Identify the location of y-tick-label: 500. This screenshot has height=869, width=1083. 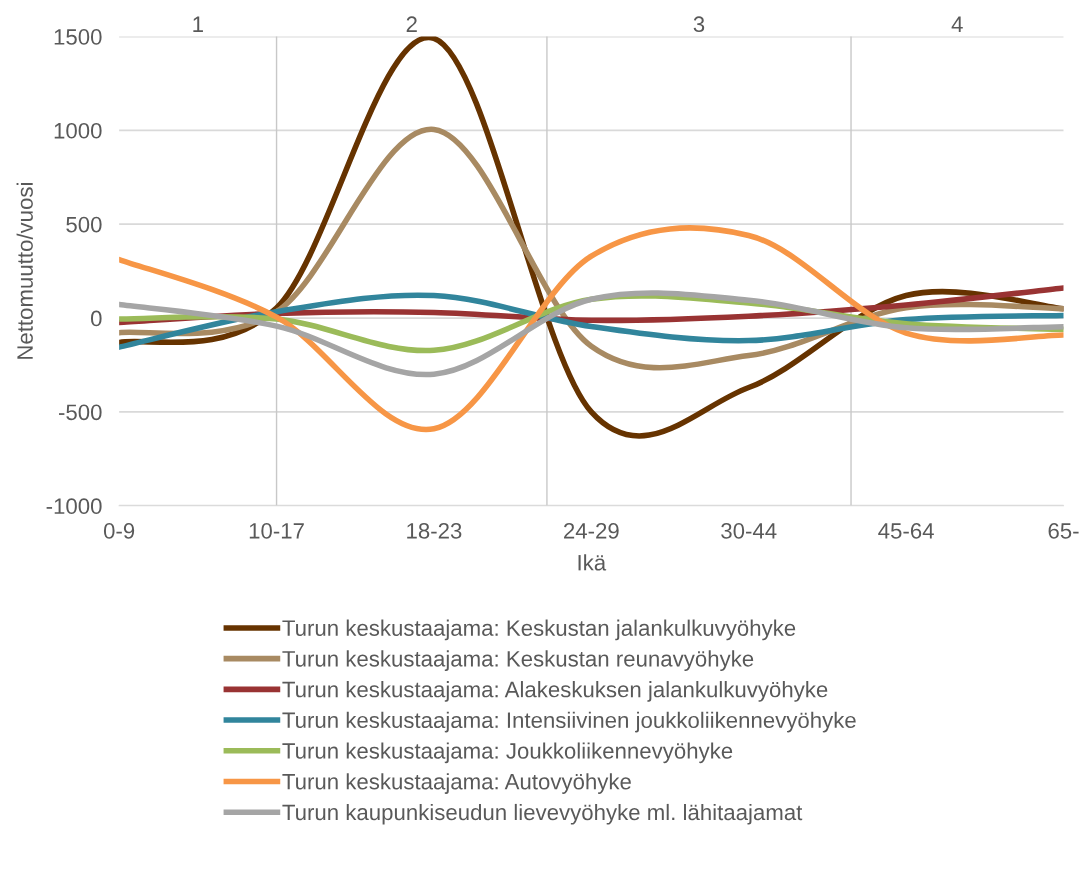
(84, 224).